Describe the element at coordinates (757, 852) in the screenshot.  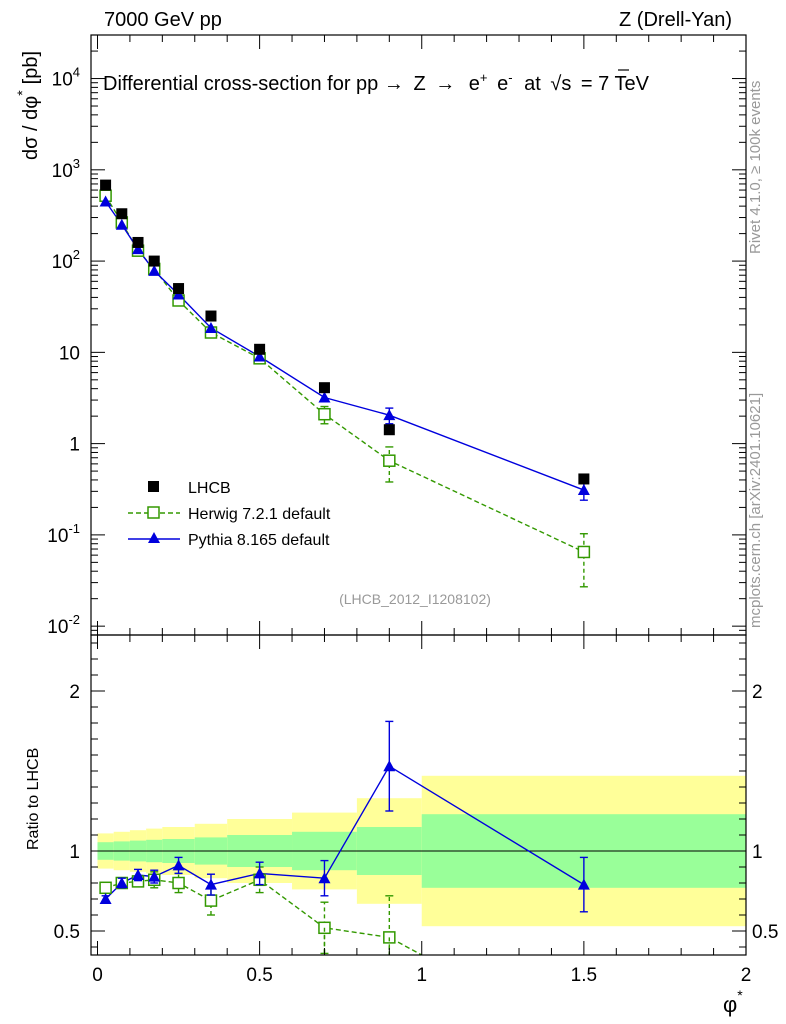
I see `ratio-y-tick-label-right: 1` at that location.